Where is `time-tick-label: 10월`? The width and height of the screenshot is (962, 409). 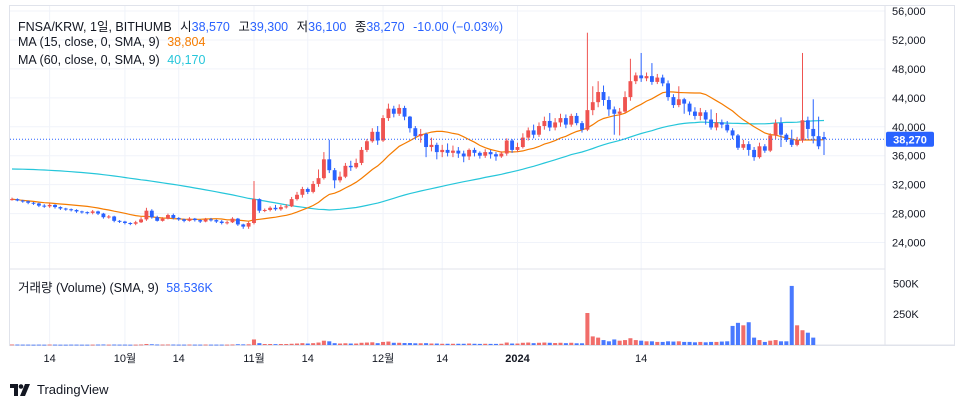
time-tick-label: 10월 is located at coordinates (125, 358).